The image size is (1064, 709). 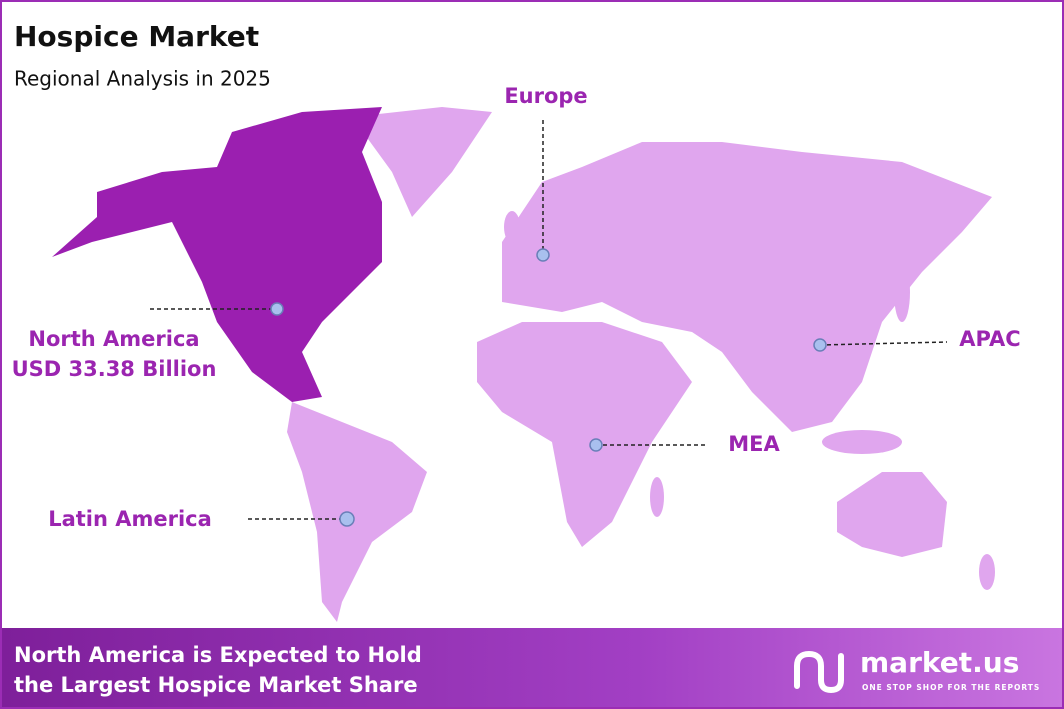 What do you see at coordinates (357, 512) in the screenshot?
I see `south-america` at bounding box center [357, 512].